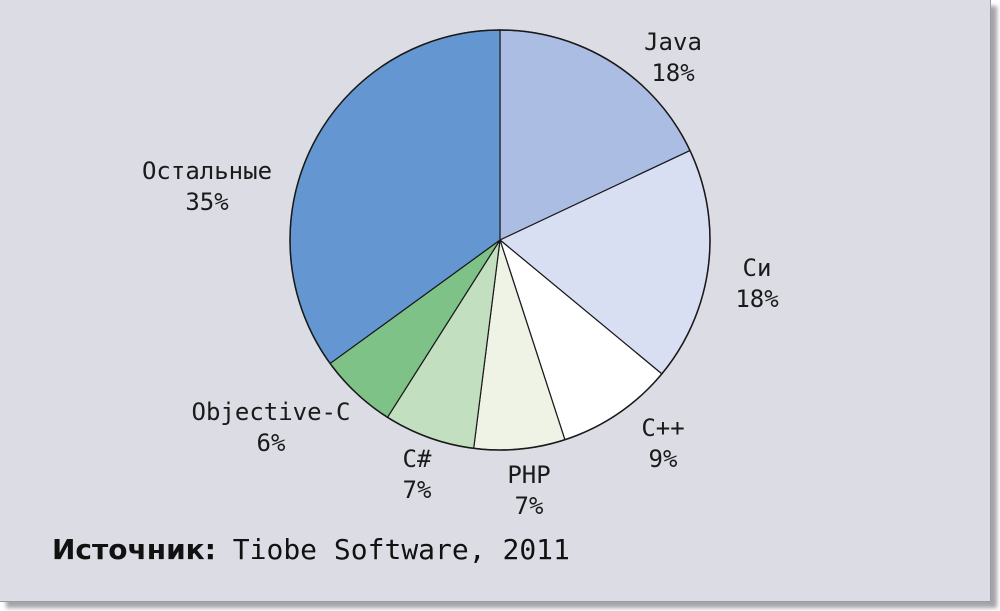  Describe the element at coordinates (207, 171) in the screenshot. I see `slice-label-остальные: Остальные` at that location.